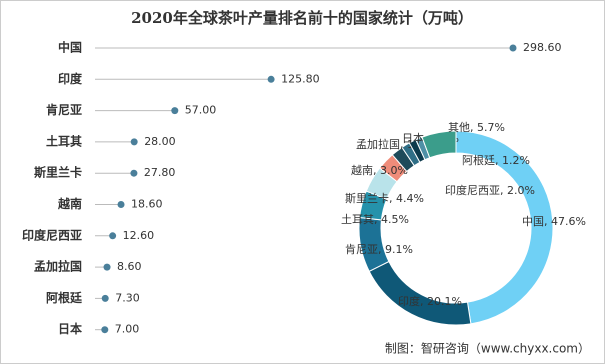 The height and width of the screenshot is (364, 605). Describe the element at coordinates (127, 329) in the screenshot. I see `value-label: 7.00` at that location.